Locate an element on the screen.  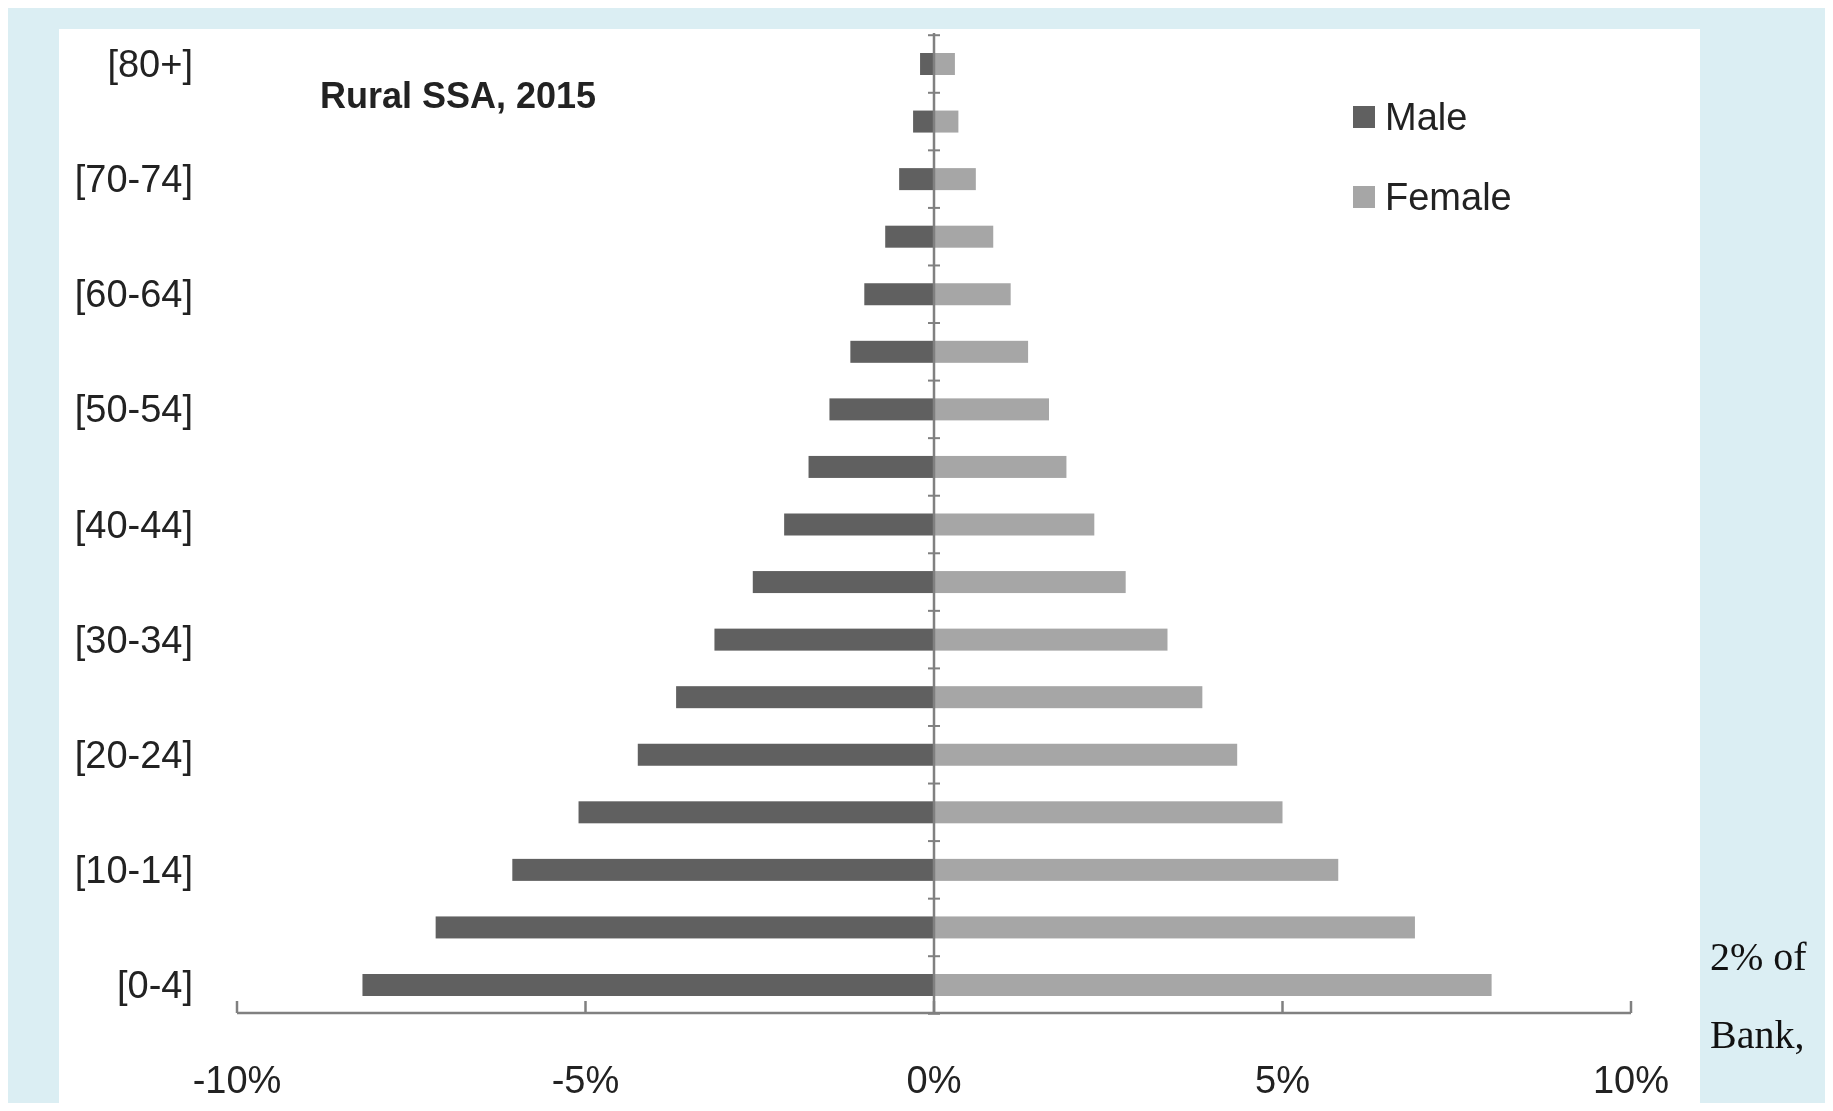
x-tick-label: 0% is located at coordinates (934, 1080).